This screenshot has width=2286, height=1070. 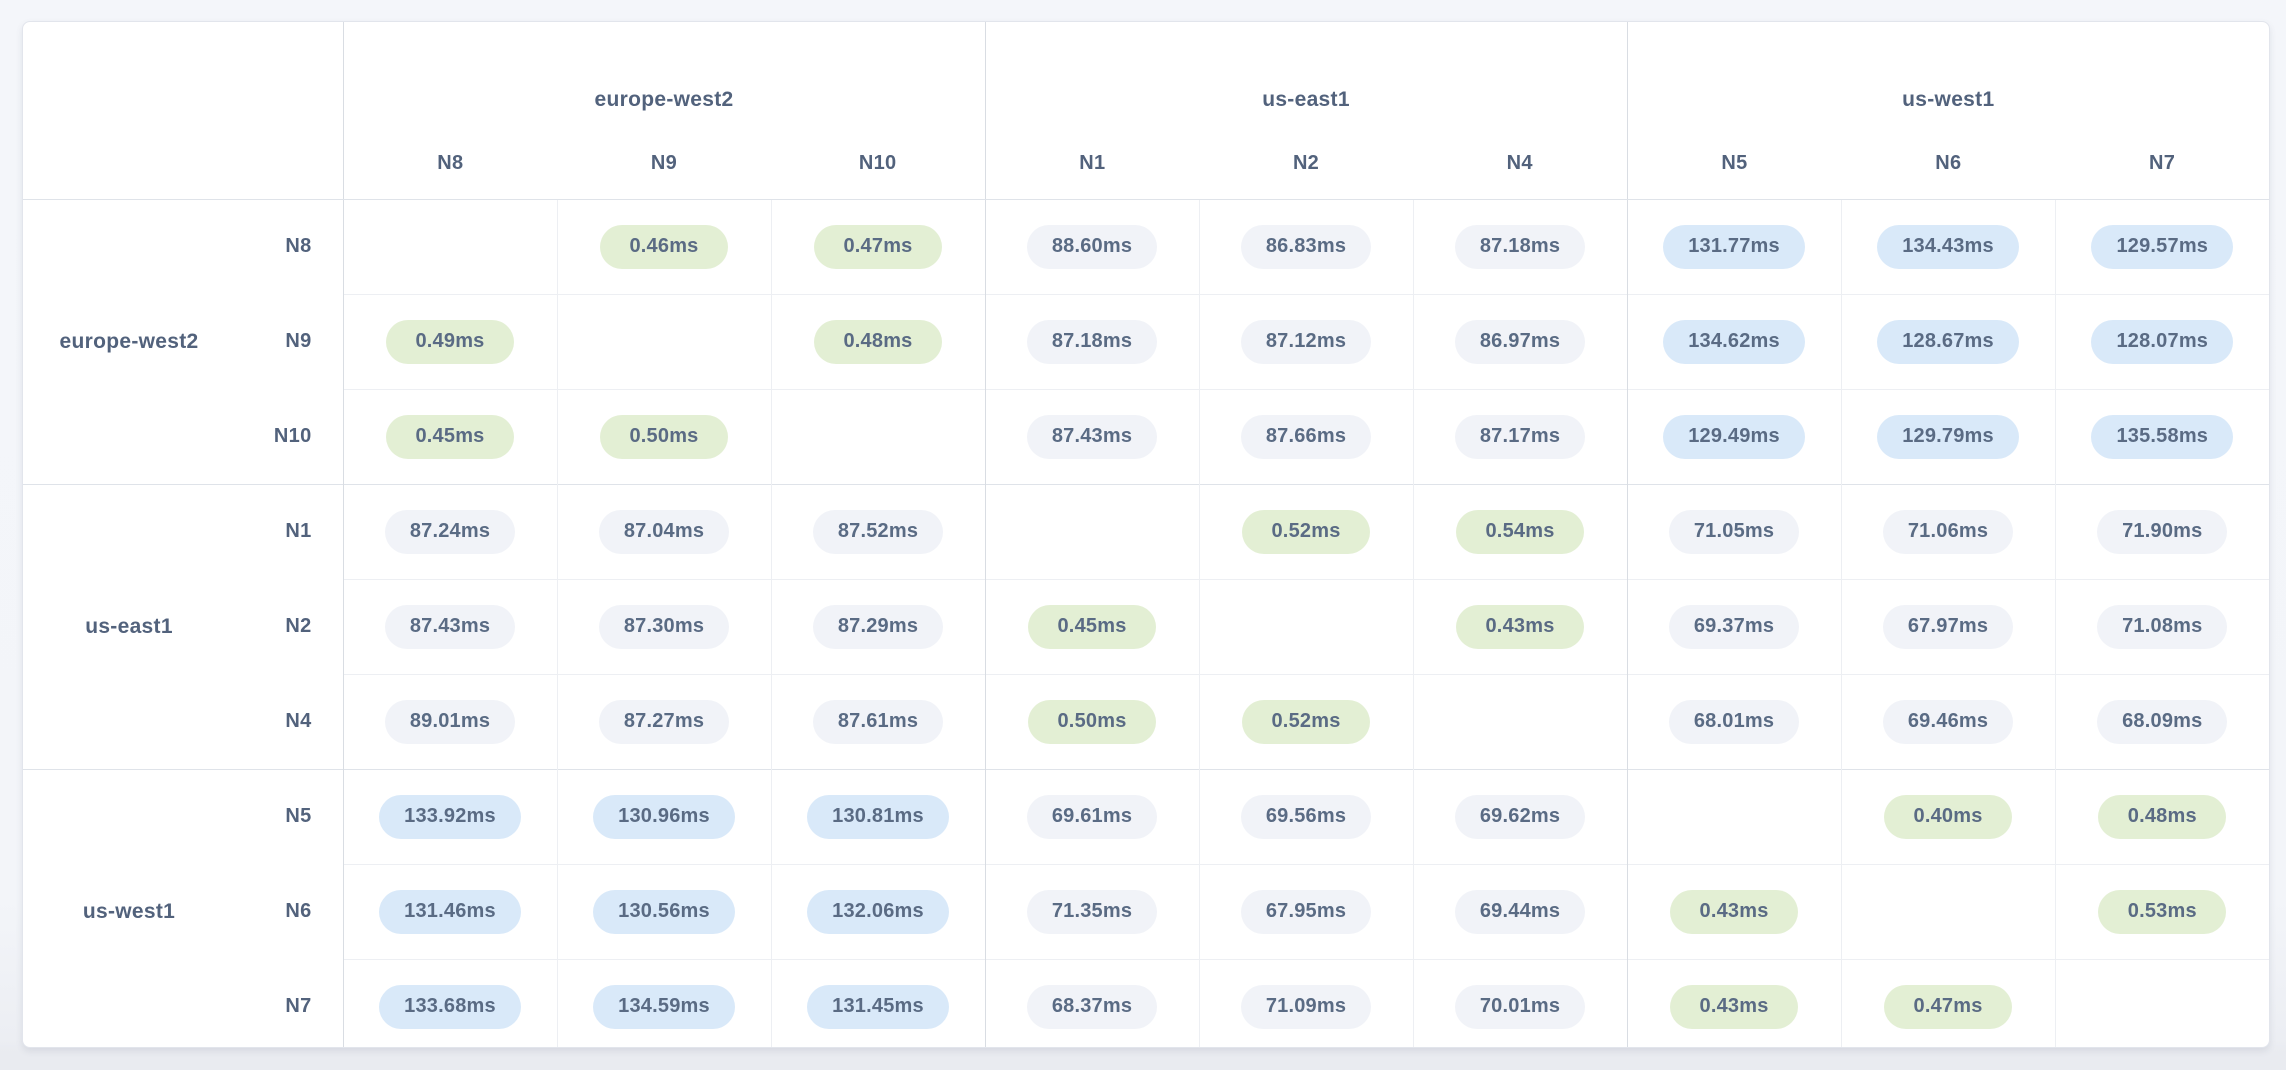 What do you see at coordinates (1520, 531) in the screenshot?
I see `latency-pill: 0.54ms` at bounding box center [1520, 531].